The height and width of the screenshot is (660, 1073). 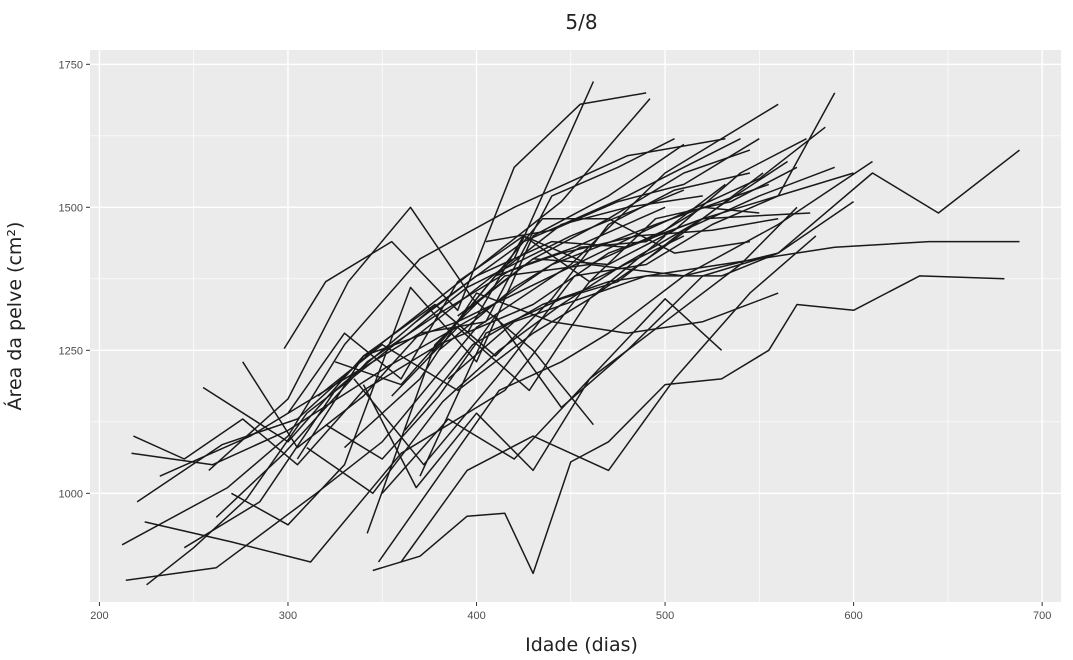 I want to click on y-tick-label: 1250, so click(x=71, y=351).